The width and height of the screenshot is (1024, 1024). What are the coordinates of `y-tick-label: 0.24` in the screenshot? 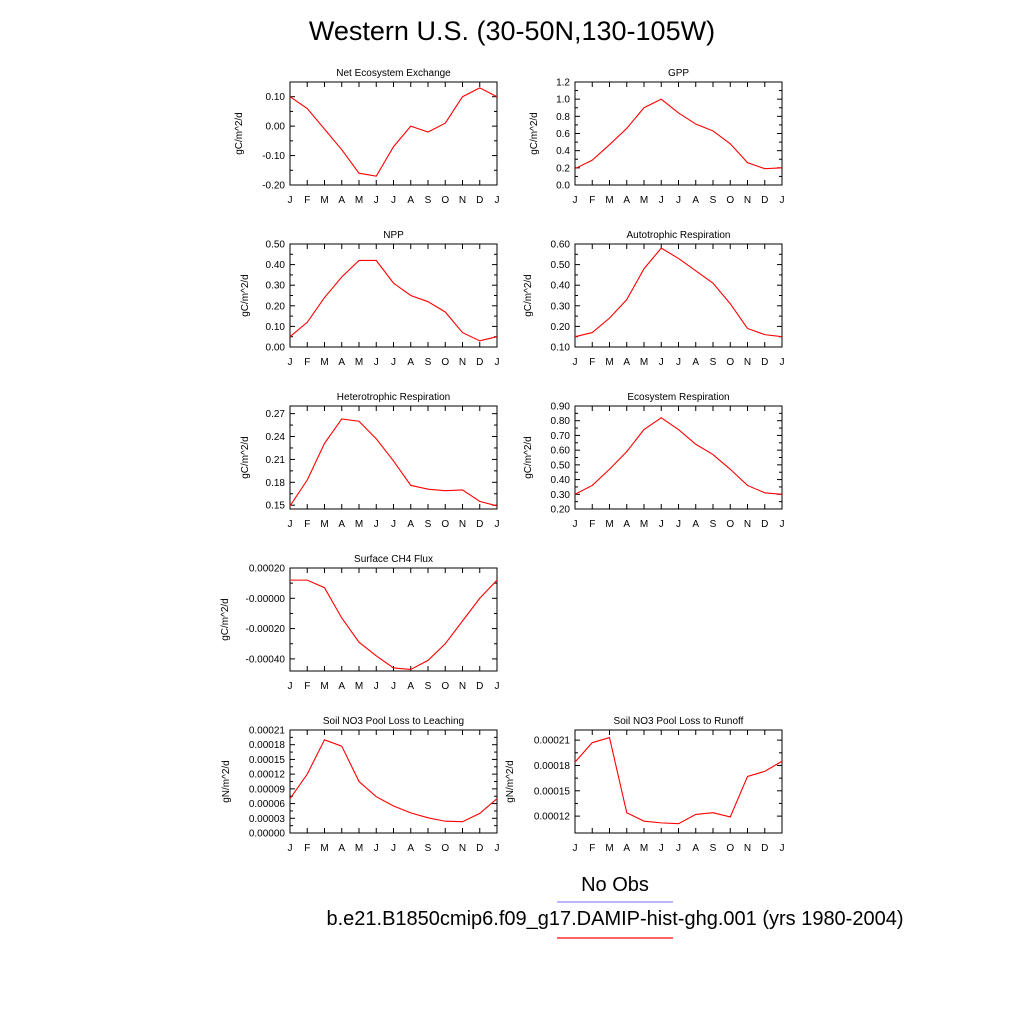 It's located at (276, 437).